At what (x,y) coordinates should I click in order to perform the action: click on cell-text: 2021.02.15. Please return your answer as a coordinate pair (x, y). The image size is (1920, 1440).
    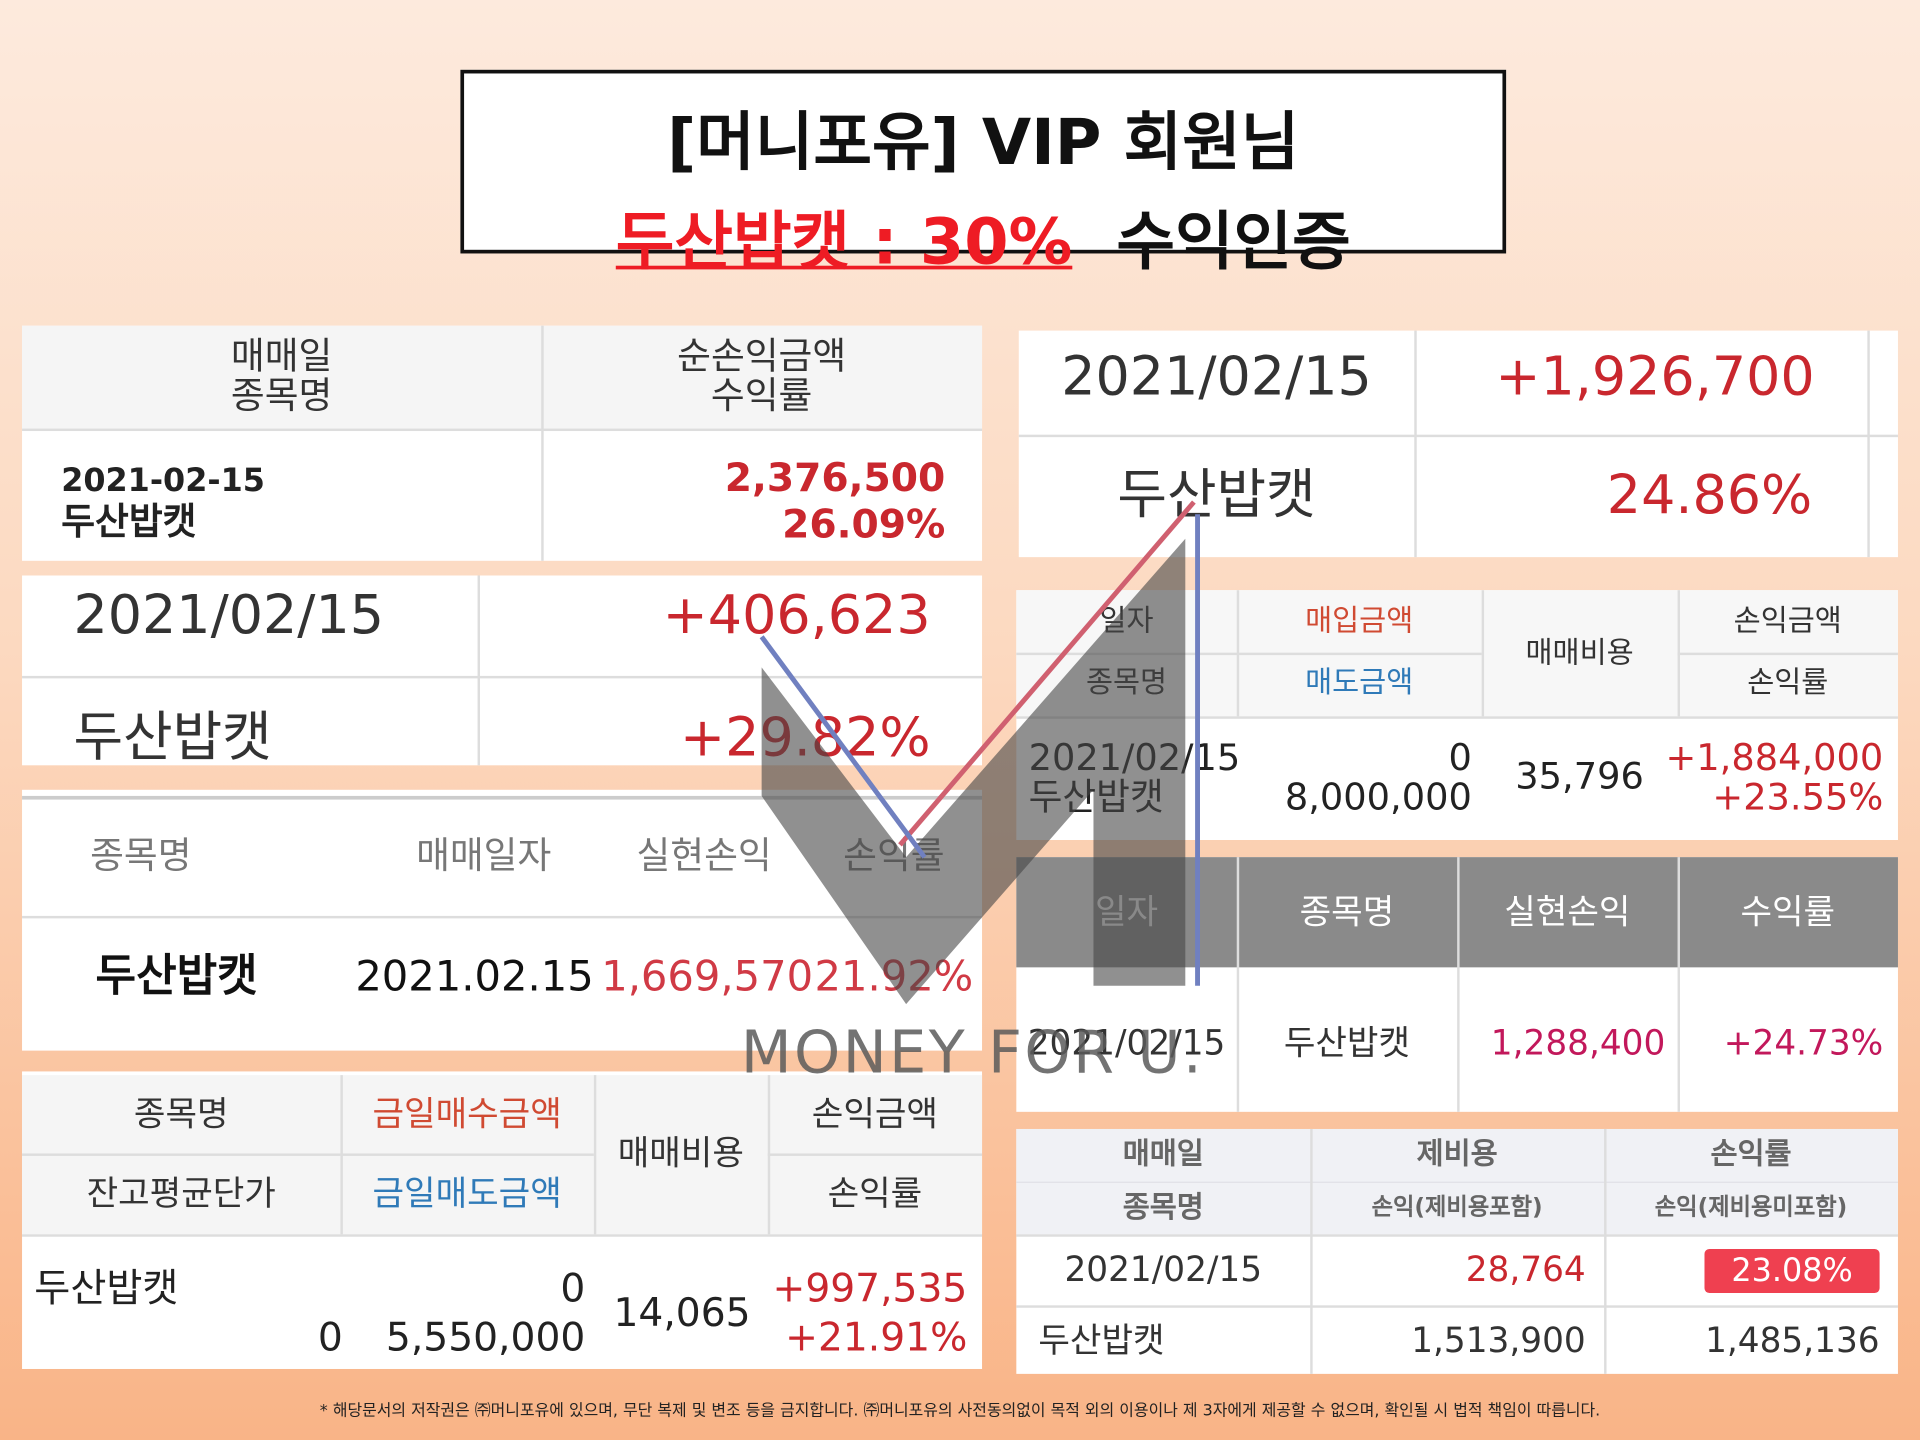
    Looking at the image, I should click on (474, 977).